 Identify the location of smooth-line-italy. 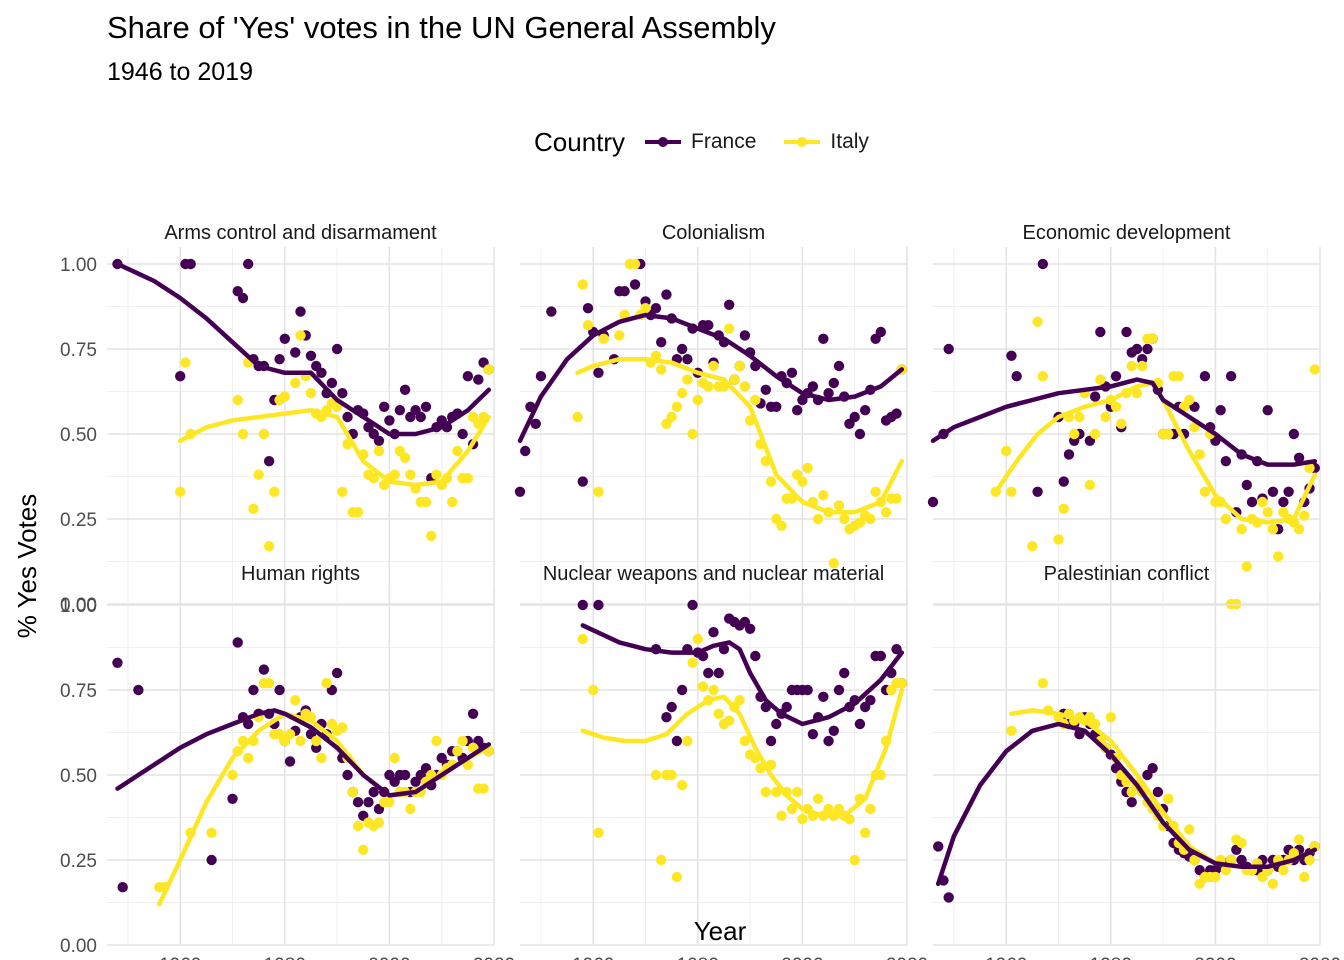
(334, 447).